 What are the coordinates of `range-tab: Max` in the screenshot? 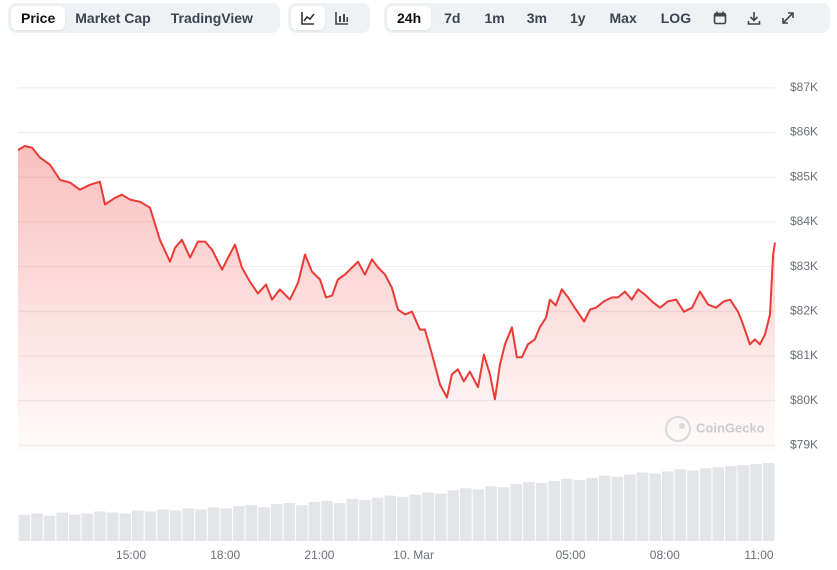 It's located at (623, 18).